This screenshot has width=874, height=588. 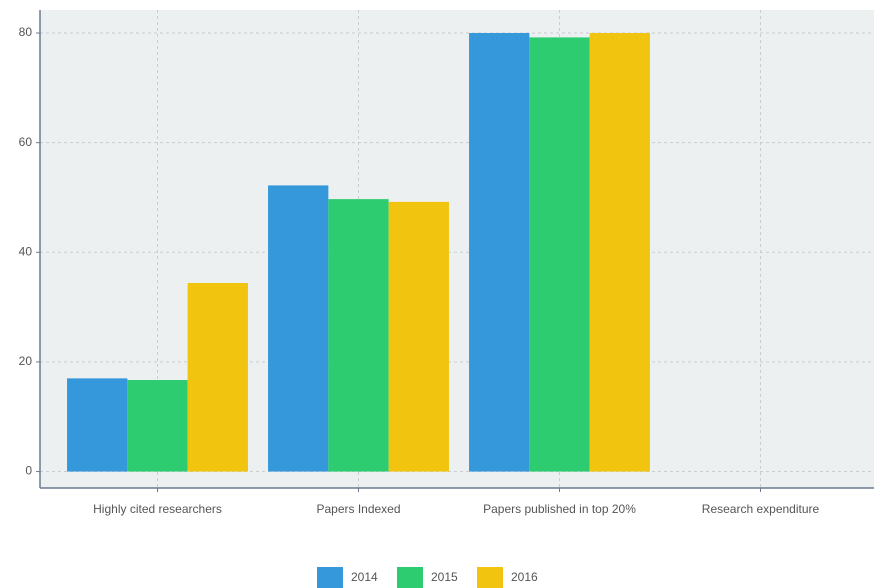 What do you see at coordinates (524, 577) in the screenshot?
I see `legend-label: 2016` at bounding box center [524, 577].